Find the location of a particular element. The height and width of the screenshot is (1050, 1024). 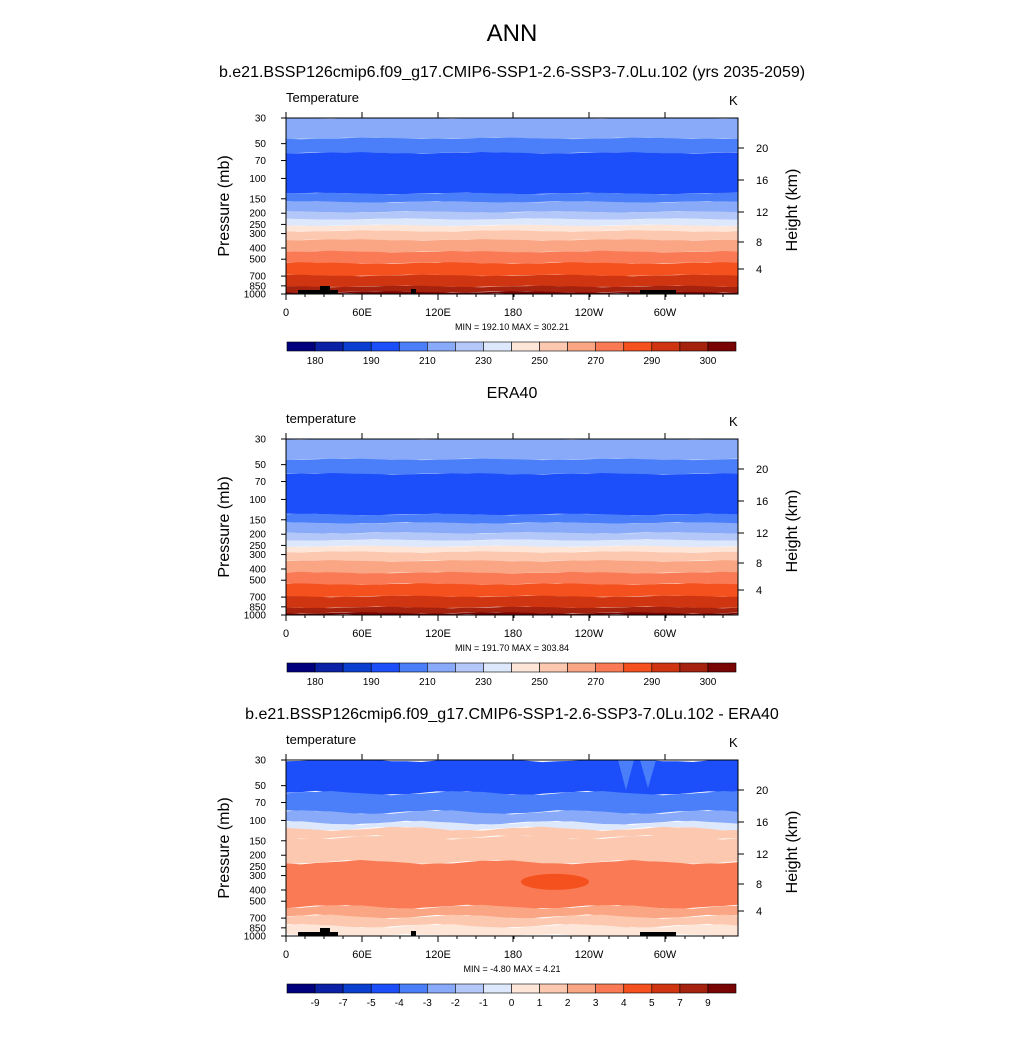

panel-2-y-tick-label: 50 is located at coordinates (261, 465).